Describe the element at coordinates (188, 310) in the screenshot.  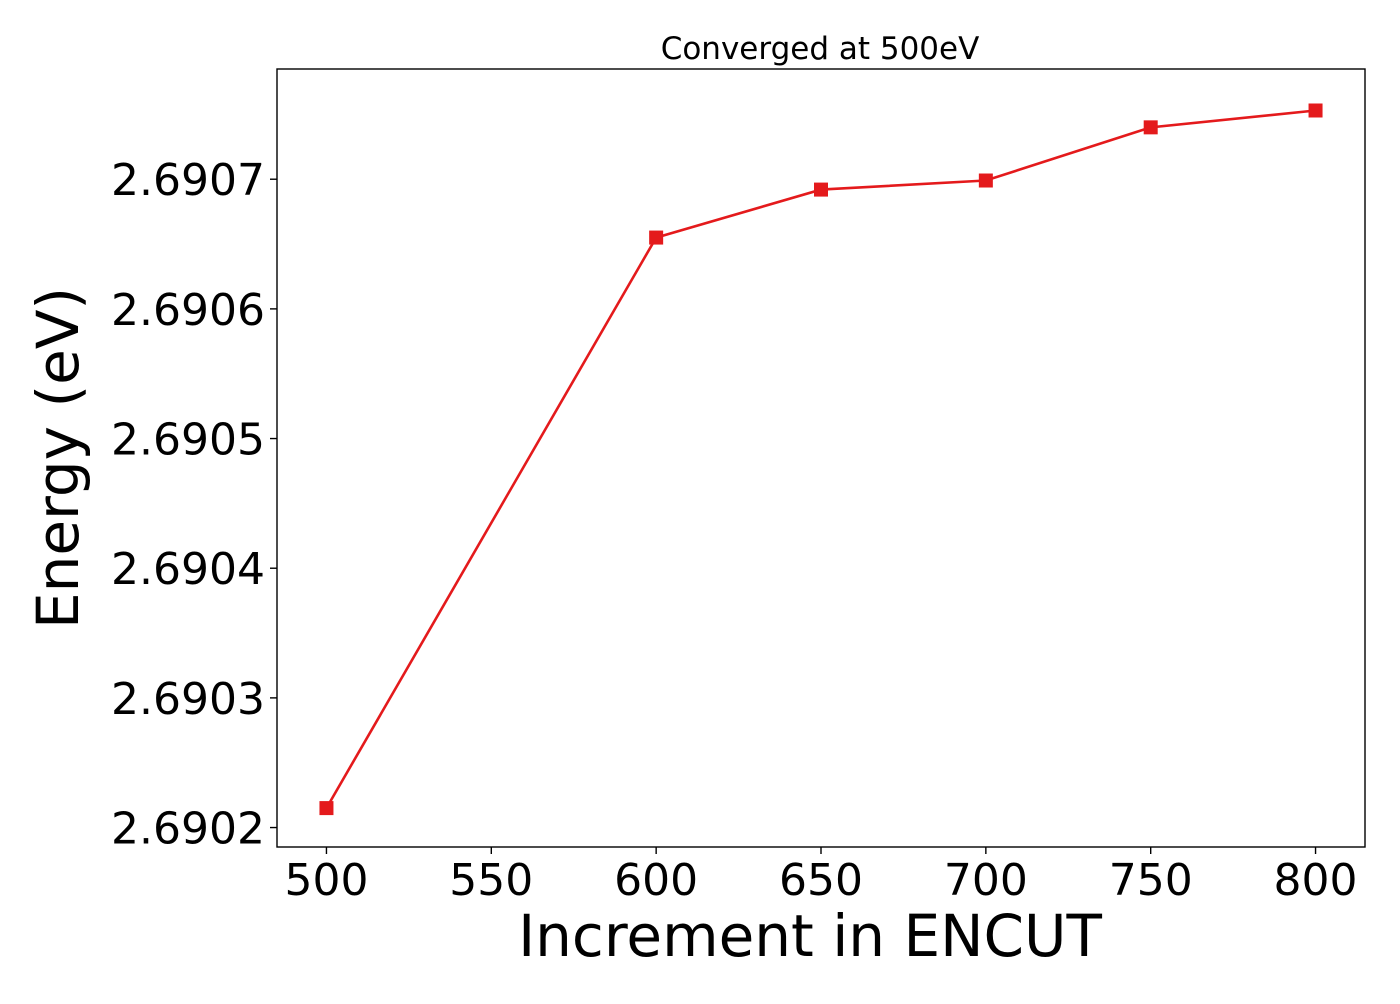
I see `y-tick-label: 2.6906` at that location.